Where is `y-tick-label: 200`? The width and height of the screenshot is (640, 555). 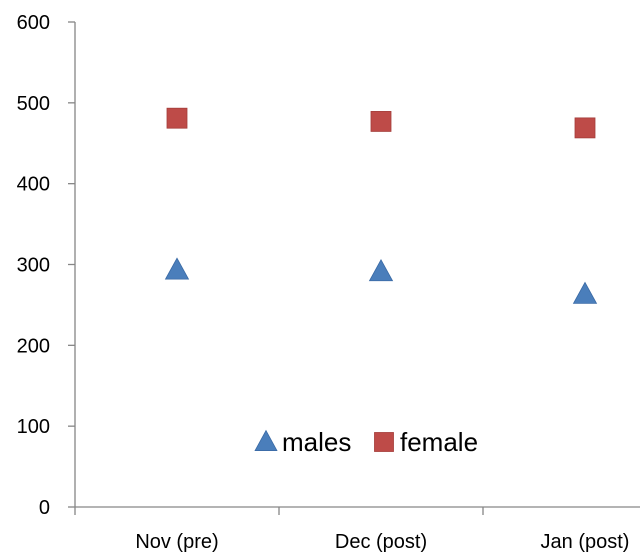
y-tick-label: 200 is located at coordinates (33, 346).